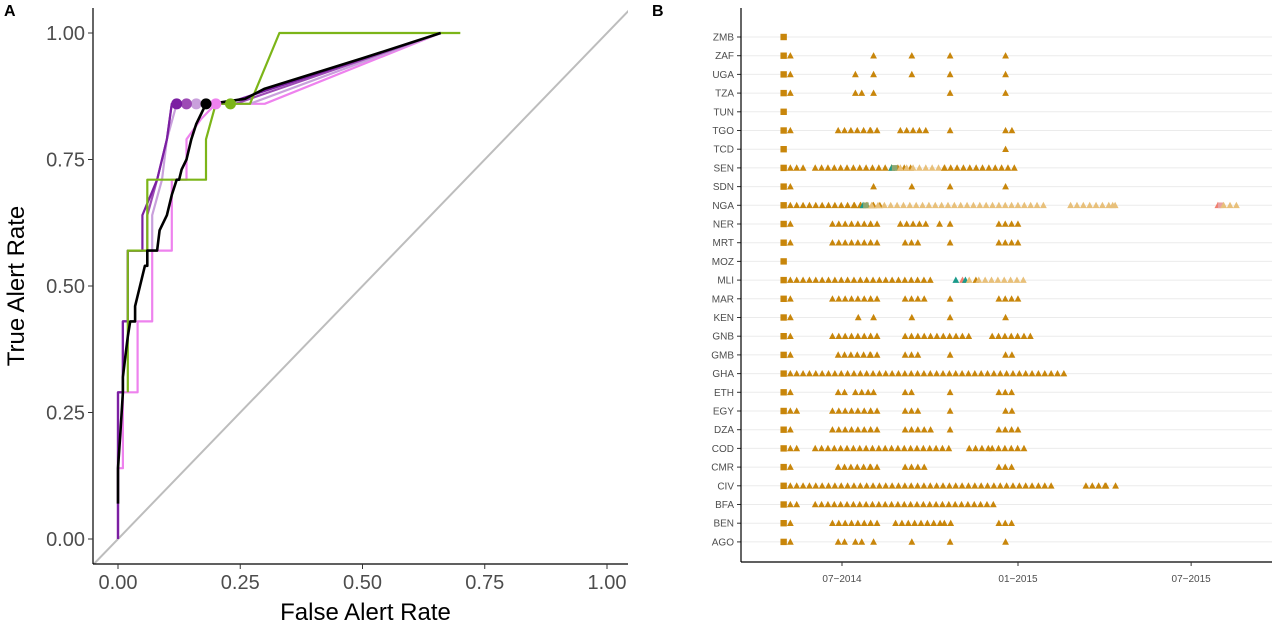  I want to click on country-label: DZA, so click(724, 430).